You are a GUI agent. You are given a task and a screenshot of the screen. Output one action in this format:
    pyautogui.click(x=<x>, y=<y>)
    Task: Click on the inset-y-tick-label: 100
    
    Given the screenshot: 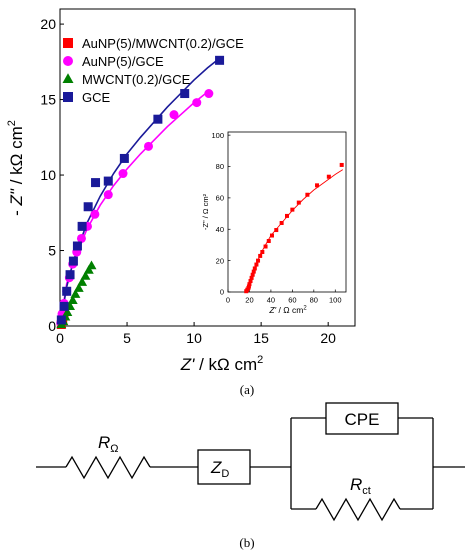 What is the action you would take?
    pyautogui.click(x=217, y=135)
    